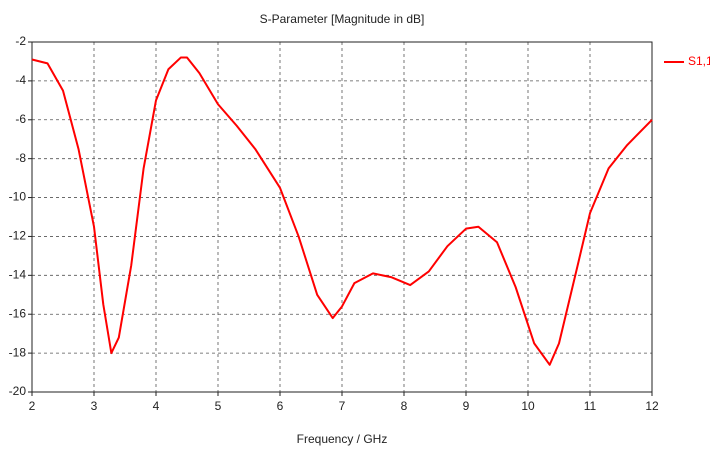 This screenshot has height=459, width=710. I want to click on x-tick-label: 6, so click(280, 406).